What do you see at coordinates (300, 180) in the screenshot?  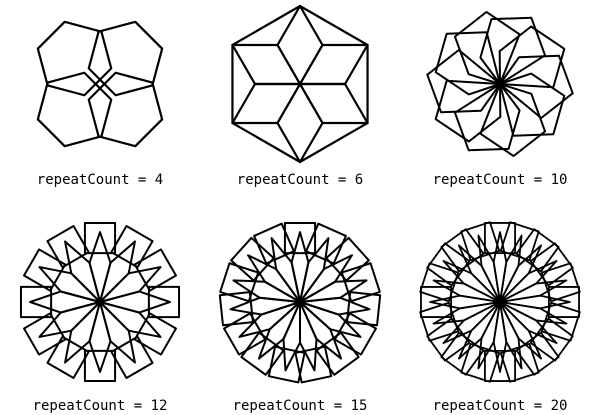 I see `figure-caption: repeatCount = 6` at bounding box center [300, 180].